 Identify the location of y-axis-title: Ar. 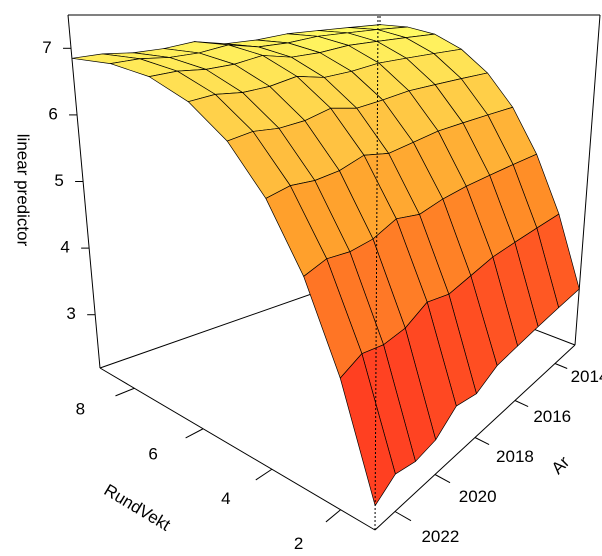
(561, 465).